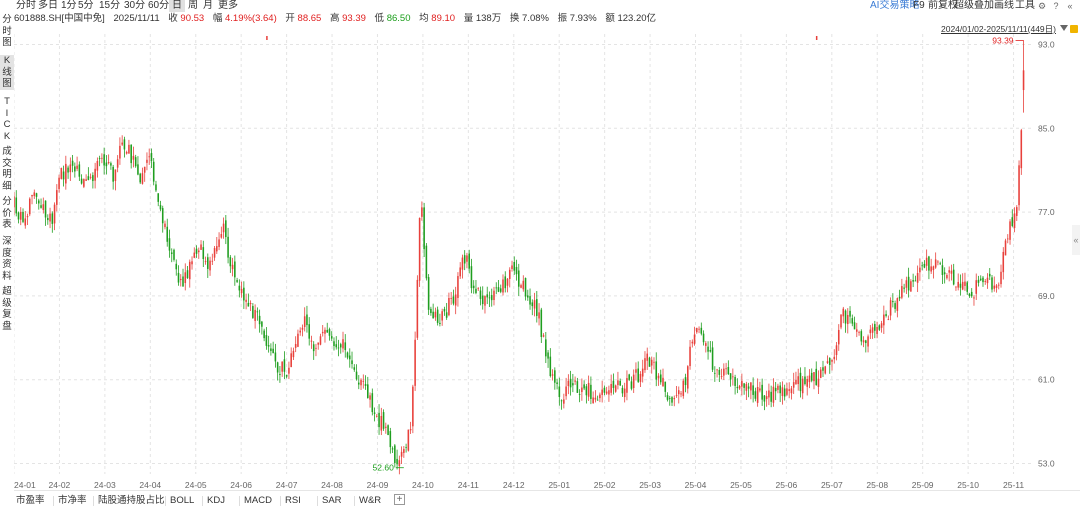  Describe the element at coordinates (7, 31) in the screenshot. I see `sidenav-item-0: 分时图` at that location.